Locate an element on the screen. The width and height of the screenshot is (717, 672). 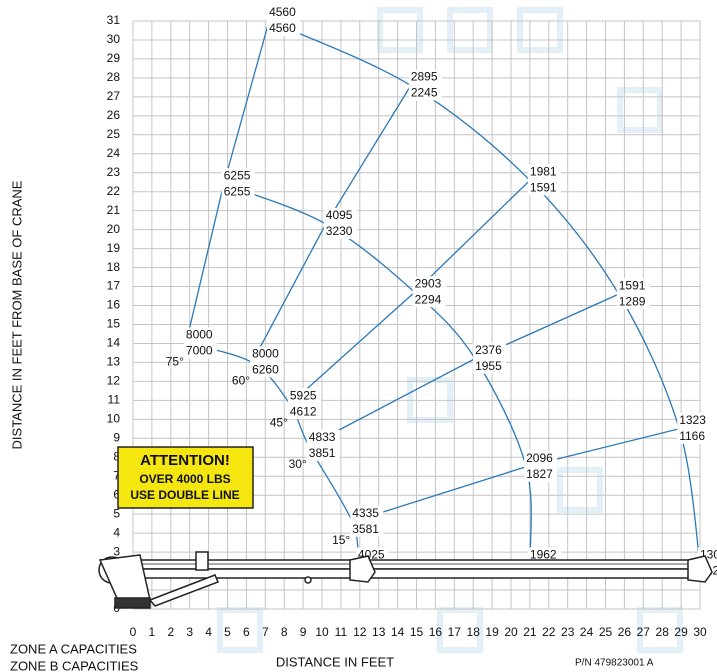
crane-drawing is located at coordinates (405, 580).